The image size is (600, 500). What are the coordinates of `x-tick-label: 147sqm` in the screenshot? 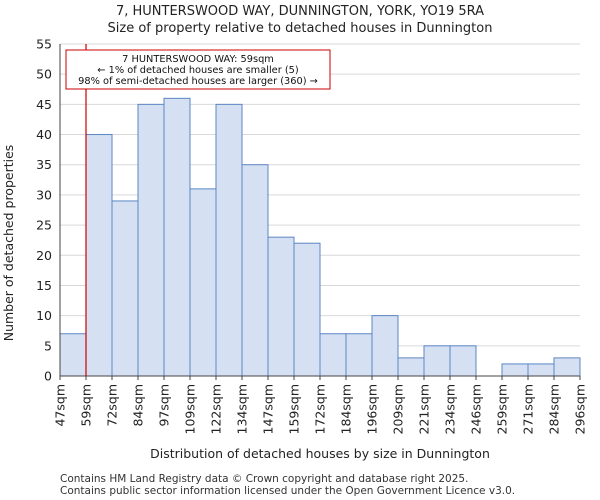 It's located at (268, 409).